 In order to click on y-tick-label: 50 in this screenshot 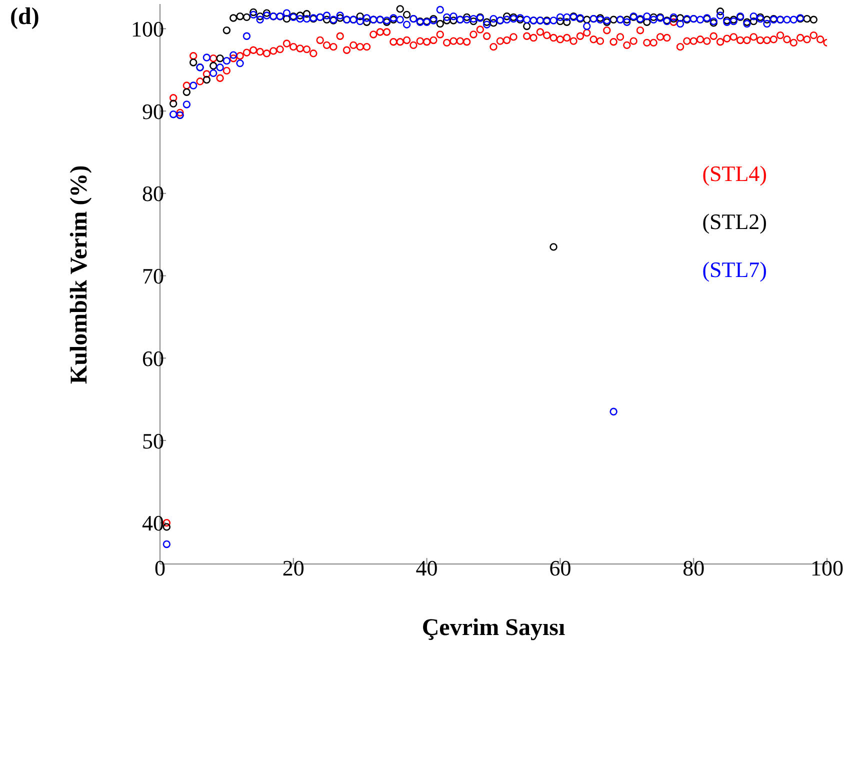, I will do `click(153, 441)`.